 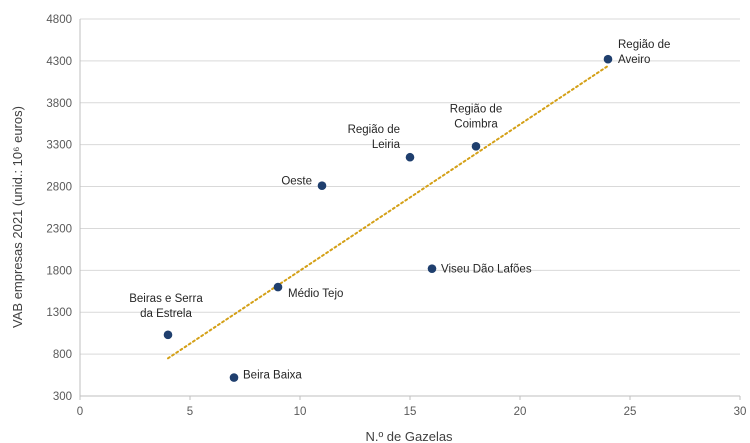 I want to click on data-label: Oeste, so click(x=296, y=182).